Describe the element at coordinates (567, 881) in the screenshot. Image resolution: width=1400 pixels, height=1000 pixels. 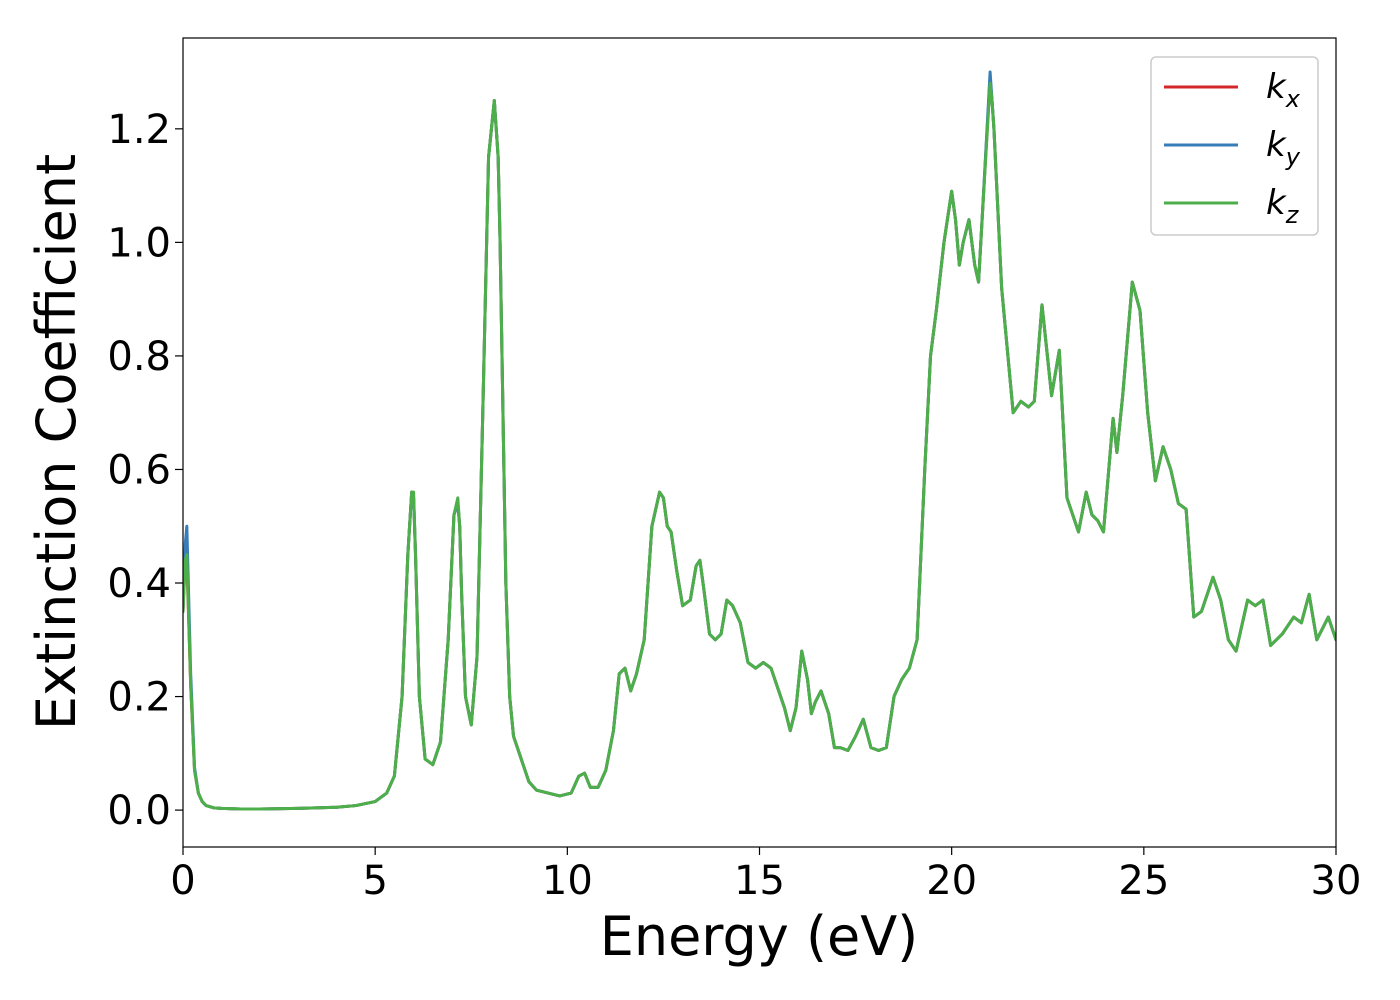
I see `x-tick-label: 10` at that location.